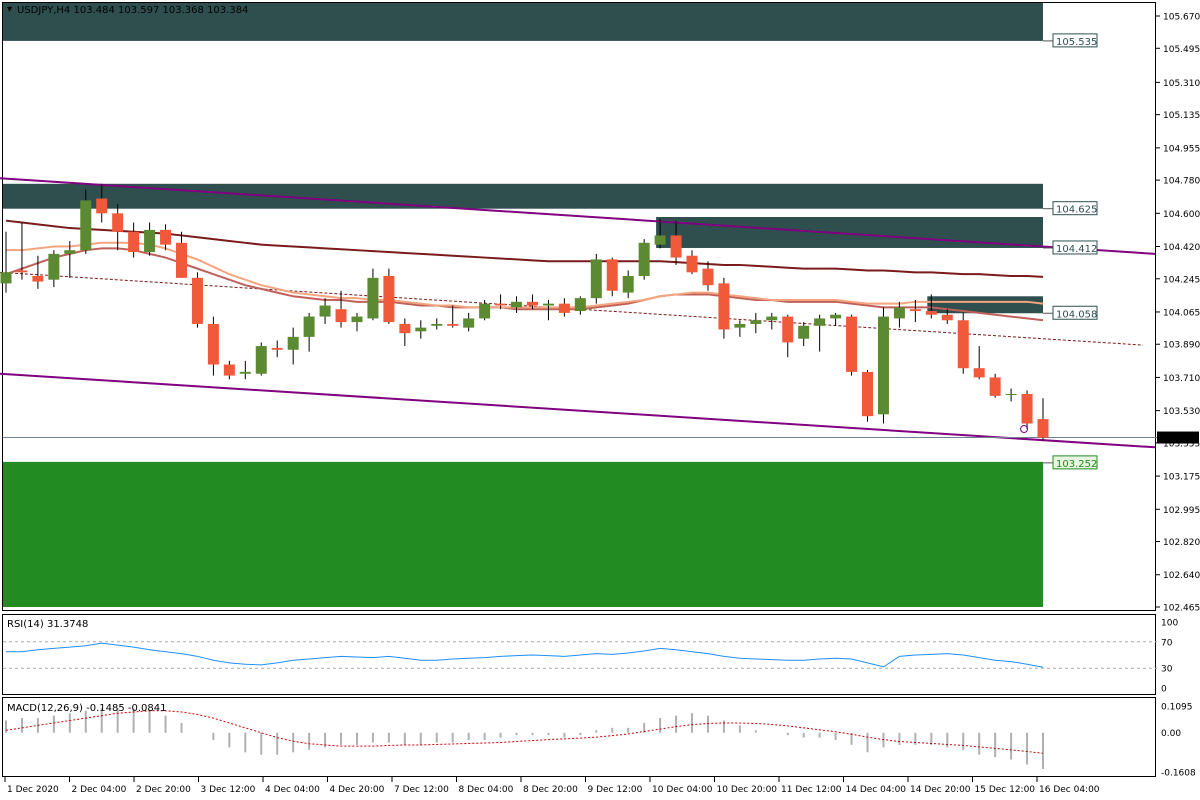 The width and height of the screenshot is (1200, 800). I want to click on current-price-label: 103.384, so click(1178, 440).